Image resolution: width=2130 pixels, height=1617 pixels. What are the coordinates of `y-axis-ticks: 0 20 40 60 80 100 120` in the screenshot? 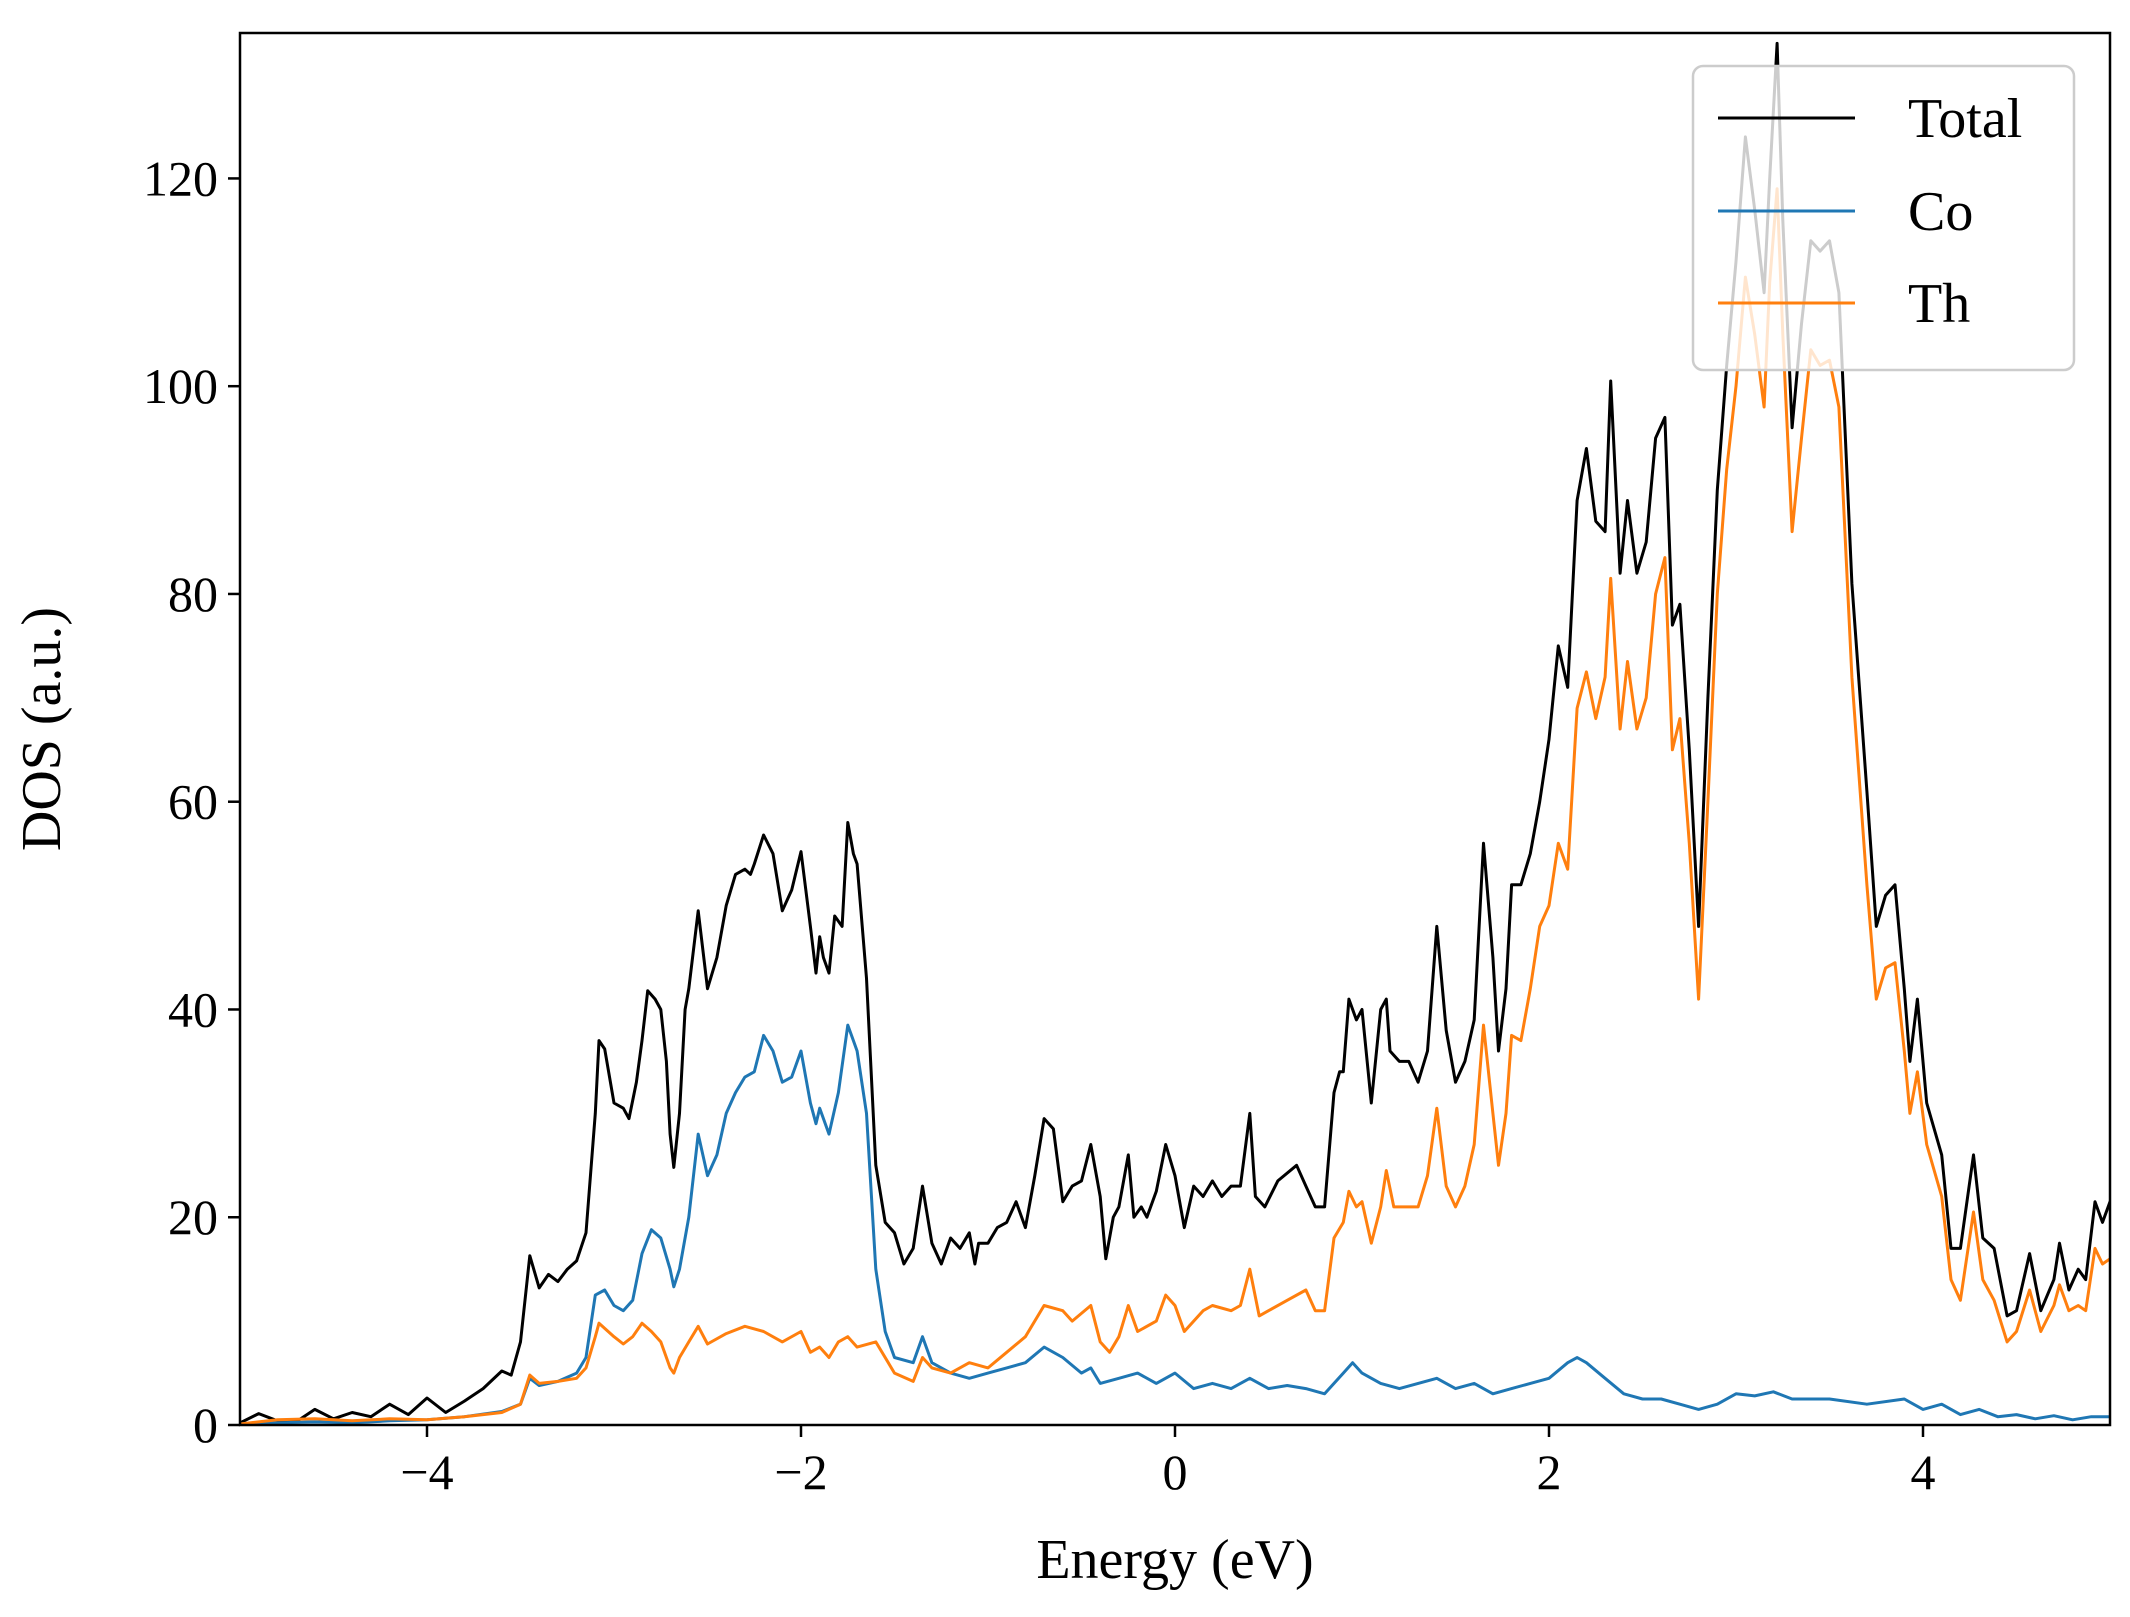 It's located at (191, 801).